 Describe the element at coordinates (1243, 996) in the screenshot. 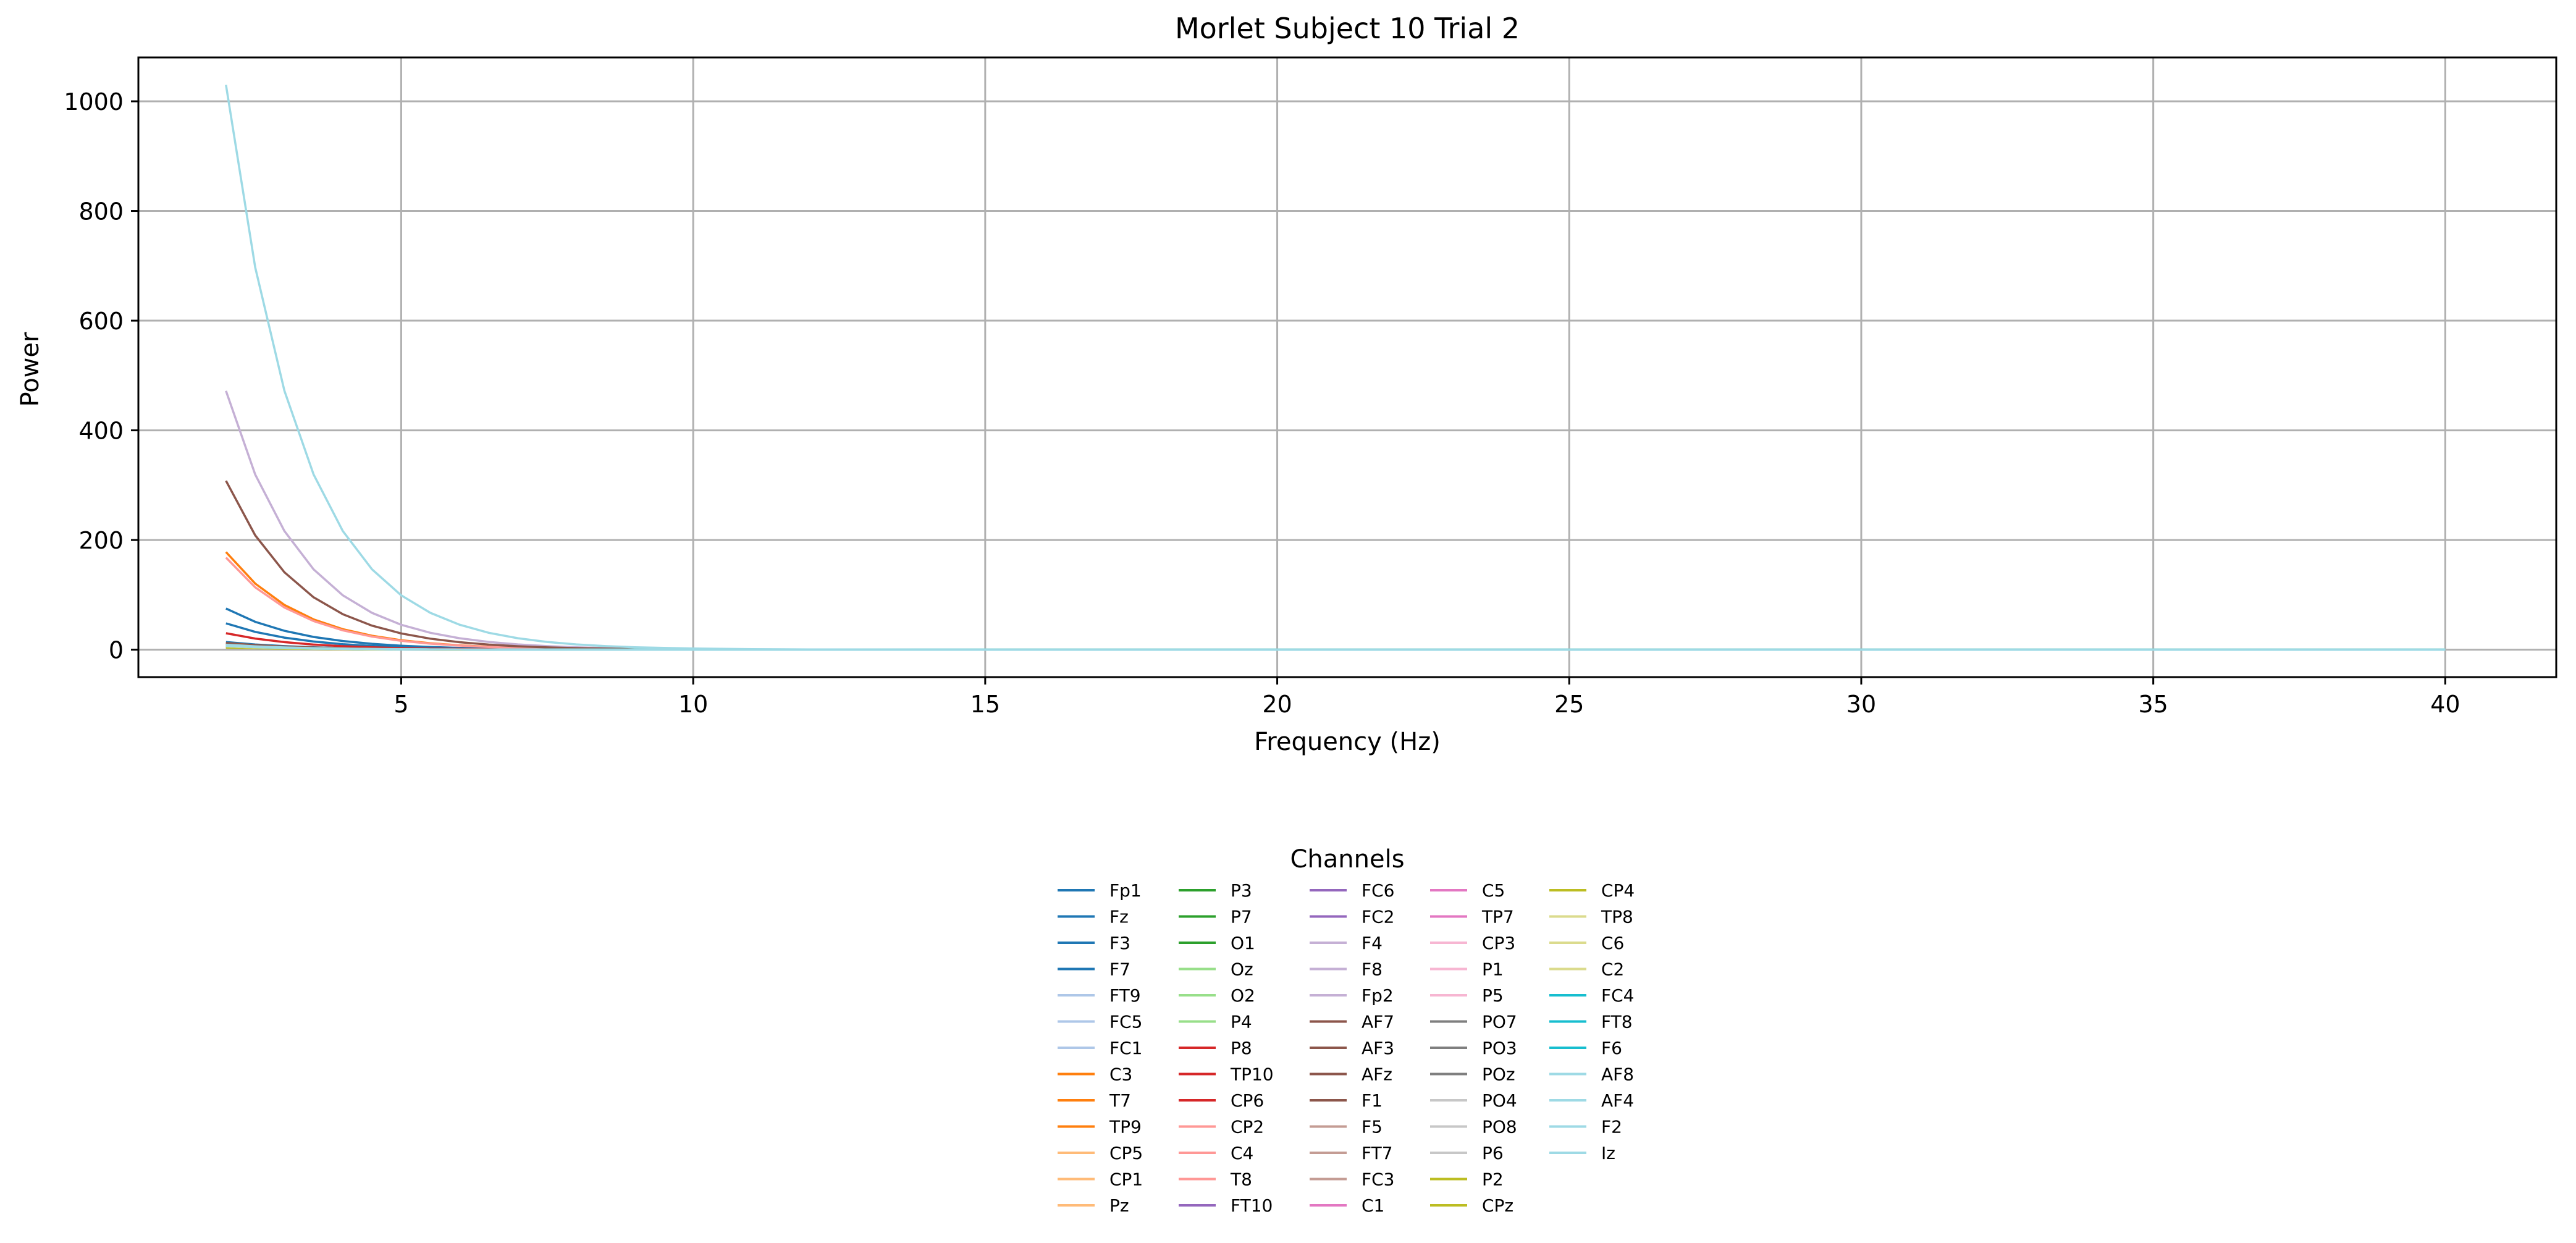

I see `legend-label: O2` at that location.